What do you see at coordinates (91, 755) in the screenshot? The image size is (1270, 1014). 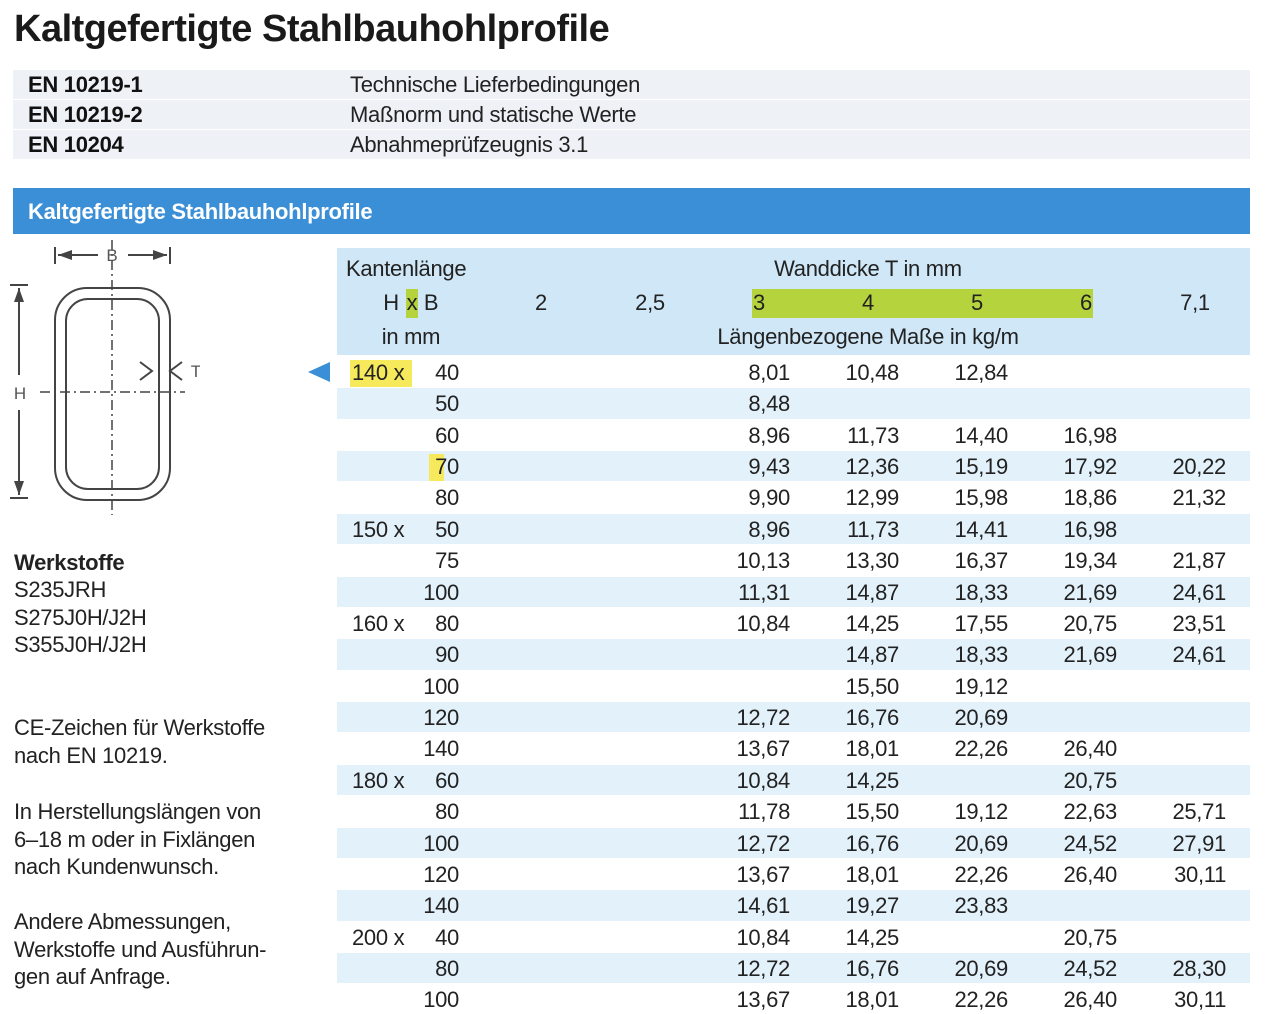 I see `note-line: nach EN 10219.` at bounding box center [91, 755].